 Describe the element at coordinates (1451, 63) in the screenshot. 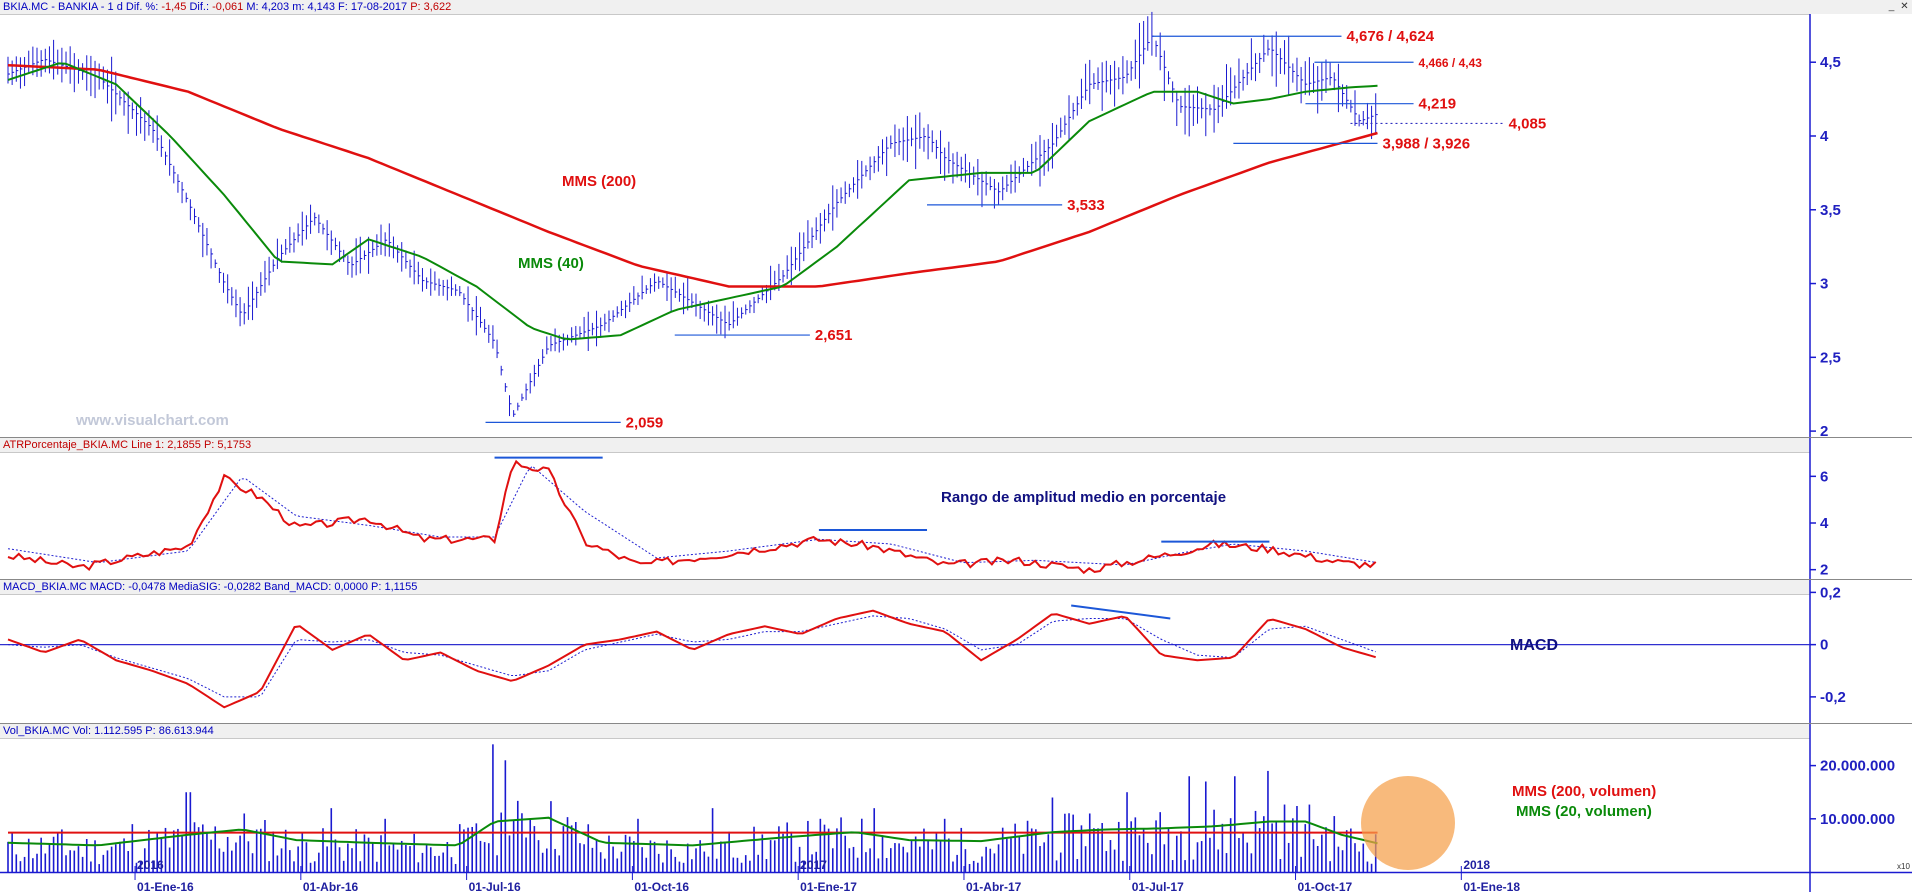

I see `level-label: 4,466 / 4,43` at that location.